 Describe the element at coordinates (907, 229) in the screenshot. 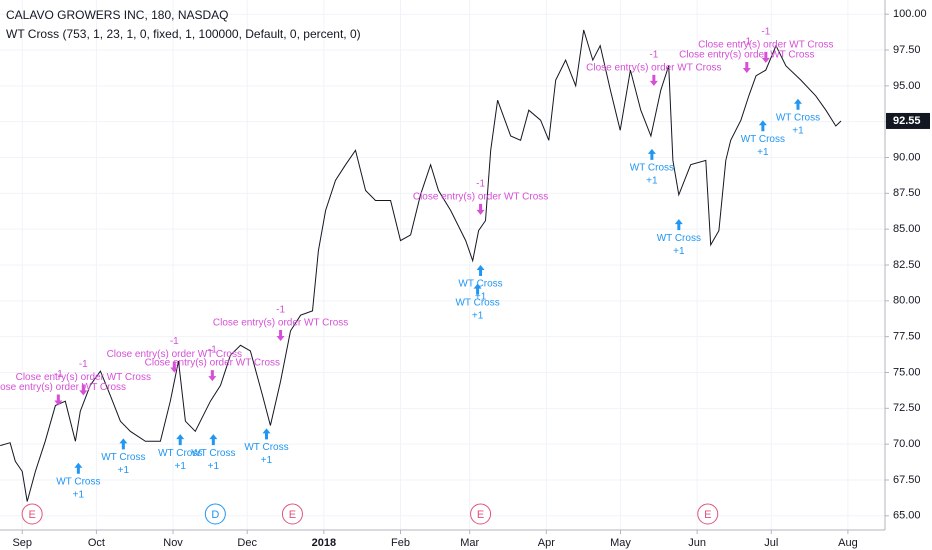

I see `y-tick-label: 85.00` at that location.